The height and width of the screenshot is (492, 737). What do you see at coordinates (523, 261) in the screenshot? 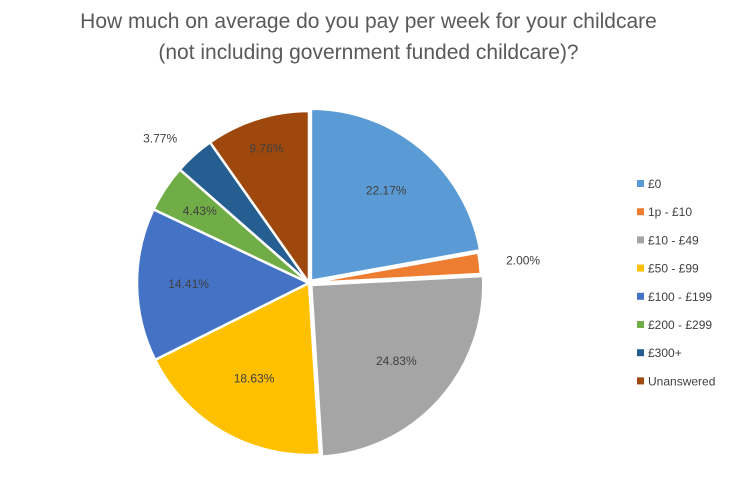
I see `data-label-1: 2.00%` at bounding box center [523, 261].